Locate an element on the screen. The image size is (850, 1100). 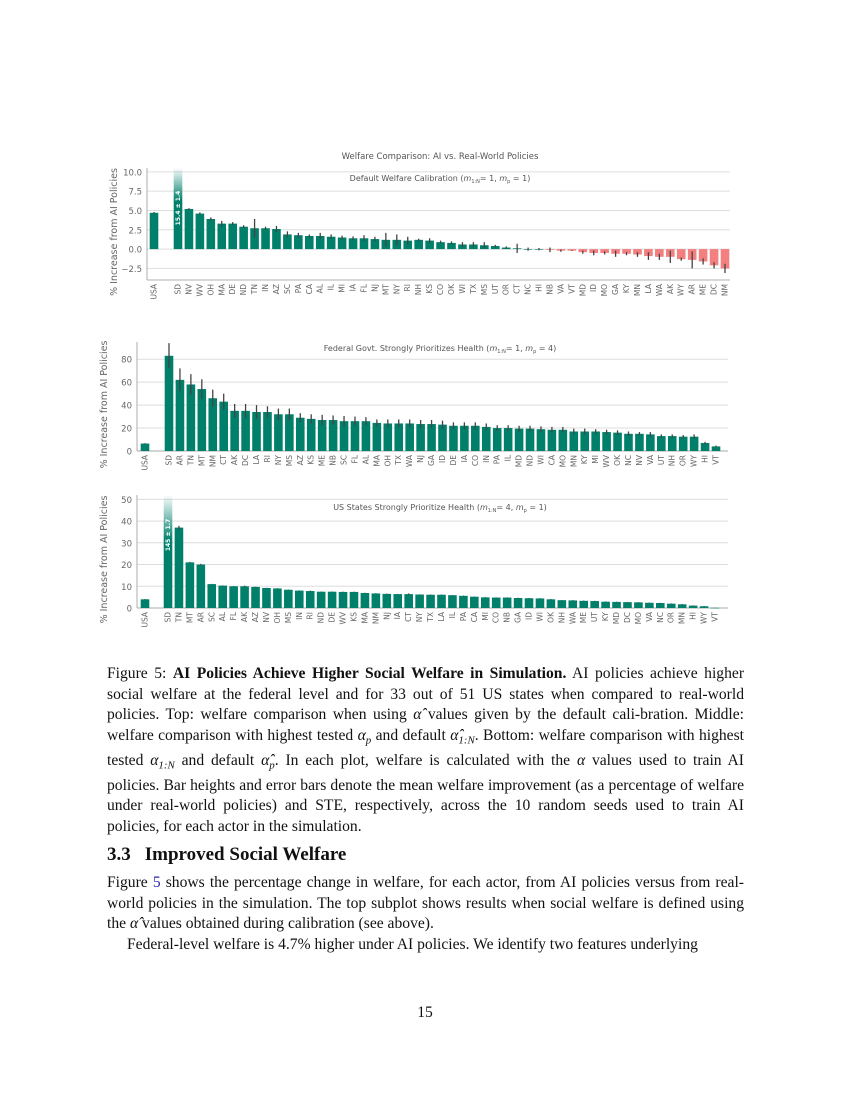
bar-nj is located at coordinates (375, 244).